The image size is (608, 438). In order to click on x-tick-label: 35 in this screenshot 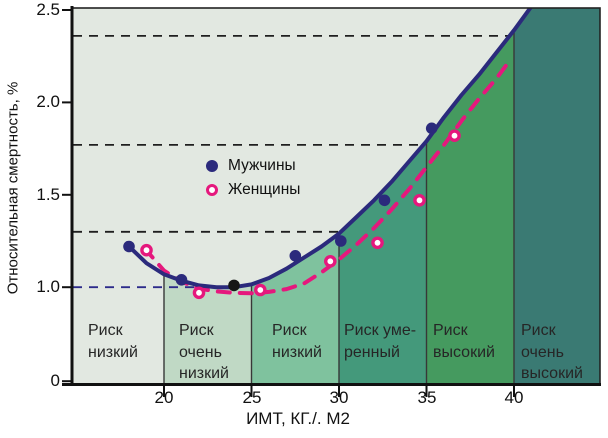, I will do `click(427, 397)`.